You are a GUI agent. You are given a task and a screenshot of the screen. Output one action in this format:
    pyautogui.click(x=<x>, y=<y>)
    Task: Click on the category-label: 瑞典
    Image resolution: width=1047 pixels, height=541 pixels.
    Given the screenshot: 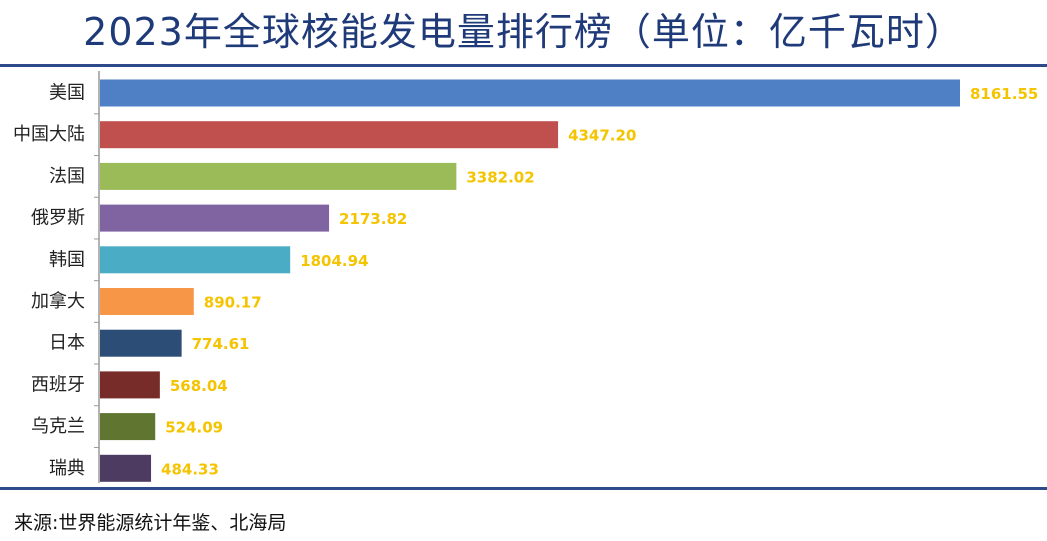 What is the action you would take?
    pyautogui.click(x=67, y=468)
    